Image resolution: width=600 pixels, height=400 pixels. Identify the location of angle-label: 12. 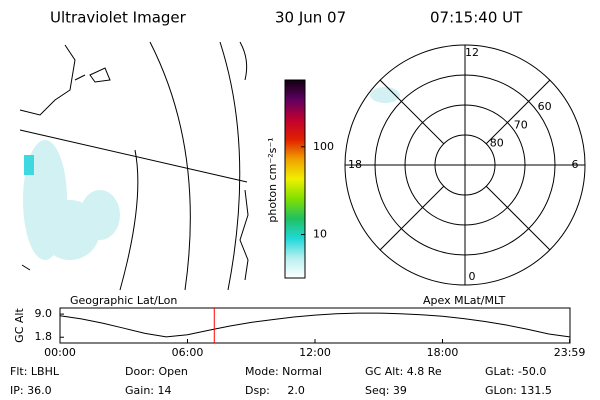
(472, 52).